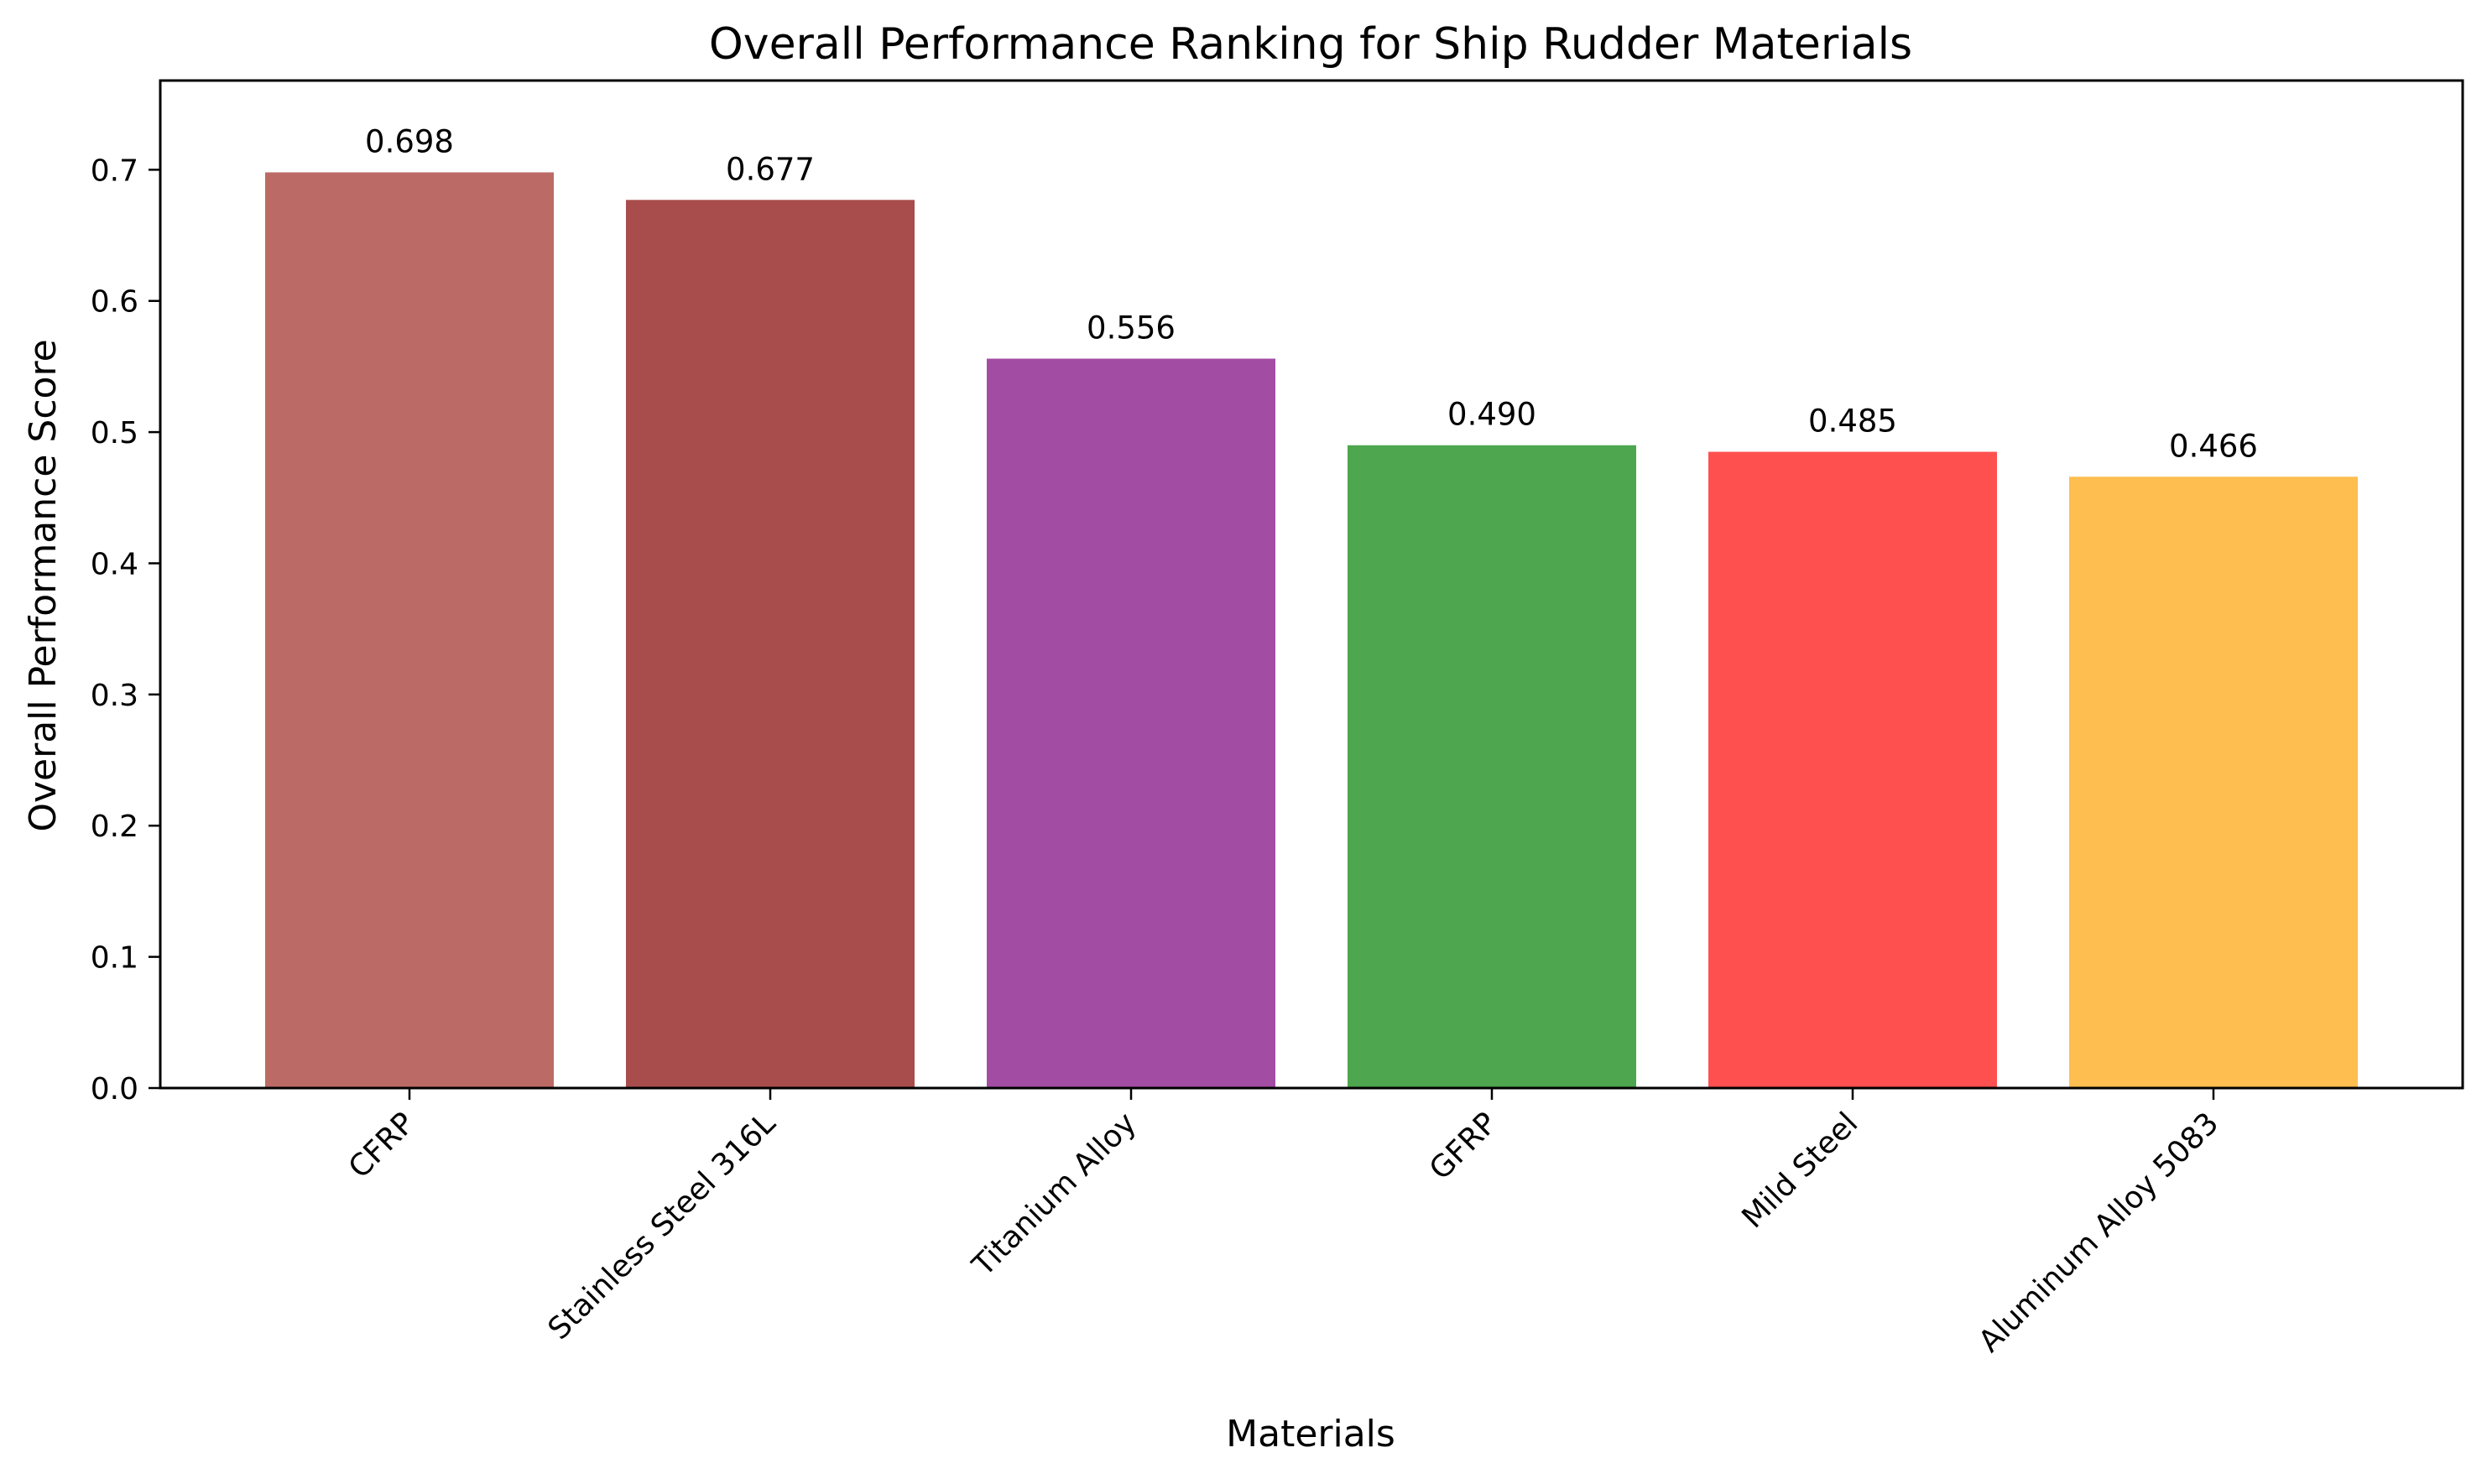  I want to click on x-axis-label: Materials, so click(1310, 1434).